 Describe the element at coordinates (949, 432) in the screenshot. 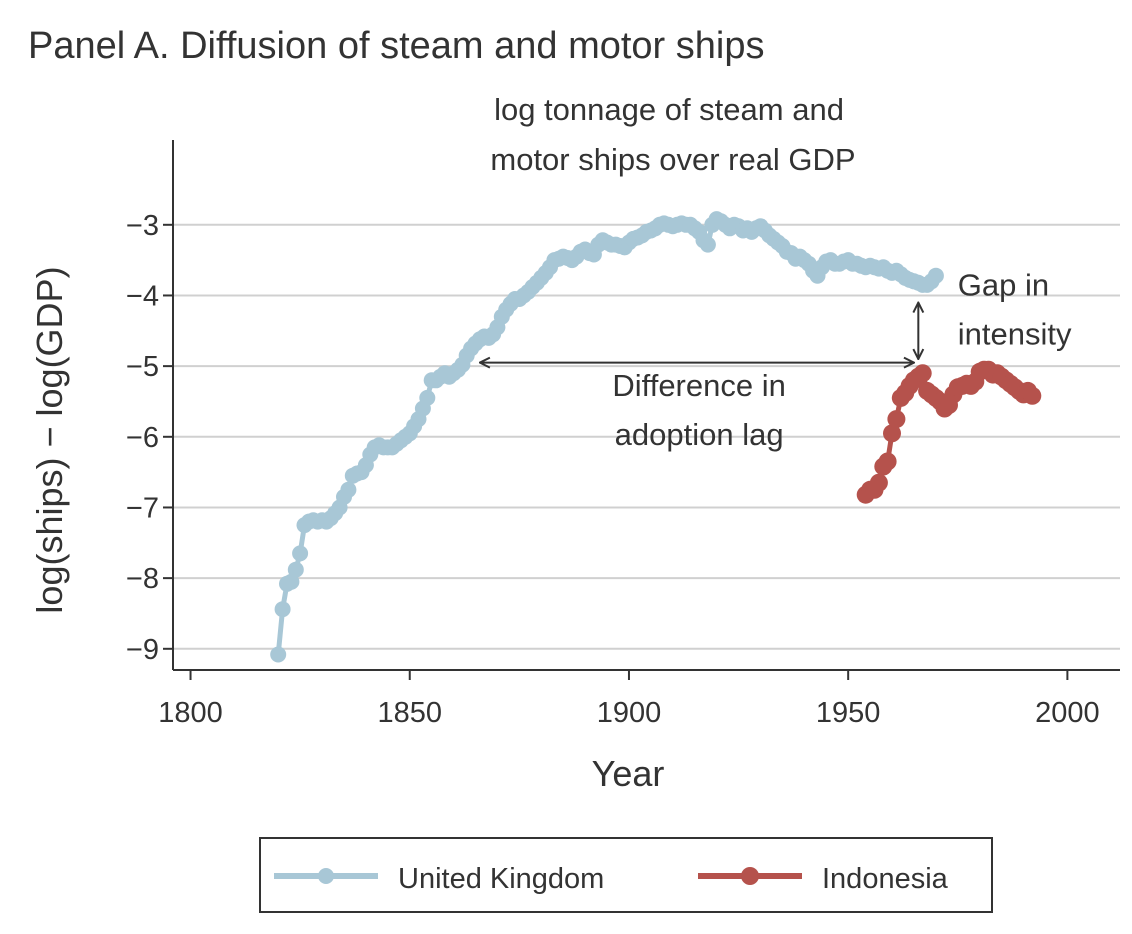

I see `series-indonesia` at that location.